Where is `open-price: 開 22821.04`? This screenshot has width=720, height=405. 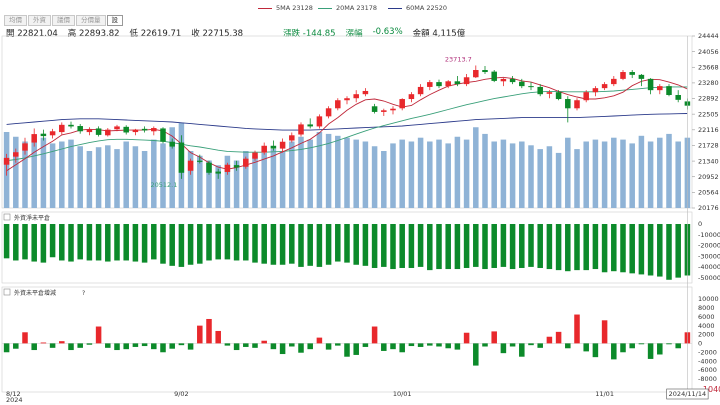
open-price: 開 22821.04 is located at coordinates (32, 34).